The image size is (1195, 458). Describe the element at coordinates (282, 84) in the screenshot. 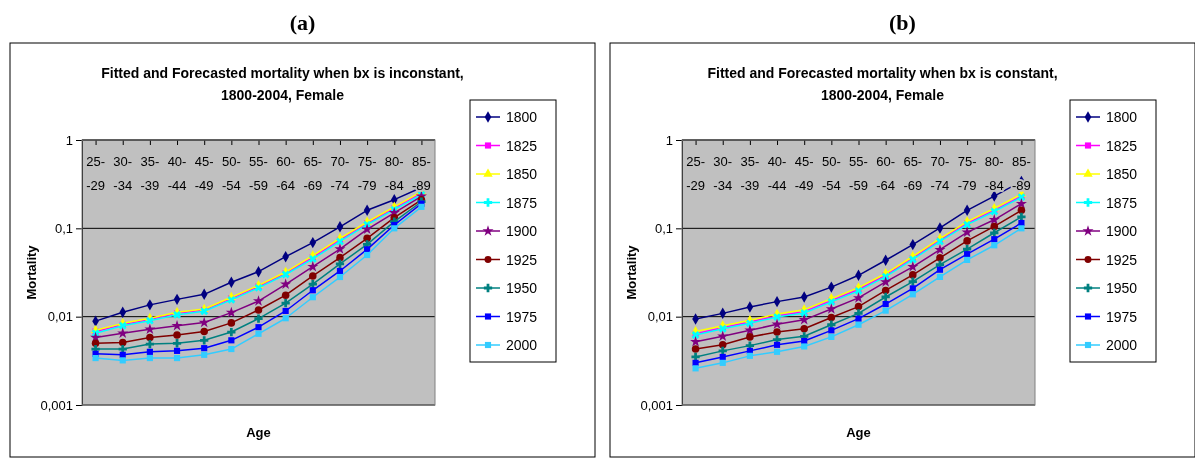

I see `chart-title: Fitted and Forecasted mortality when bx is inconstant, 1800-2004, Female` at that location.